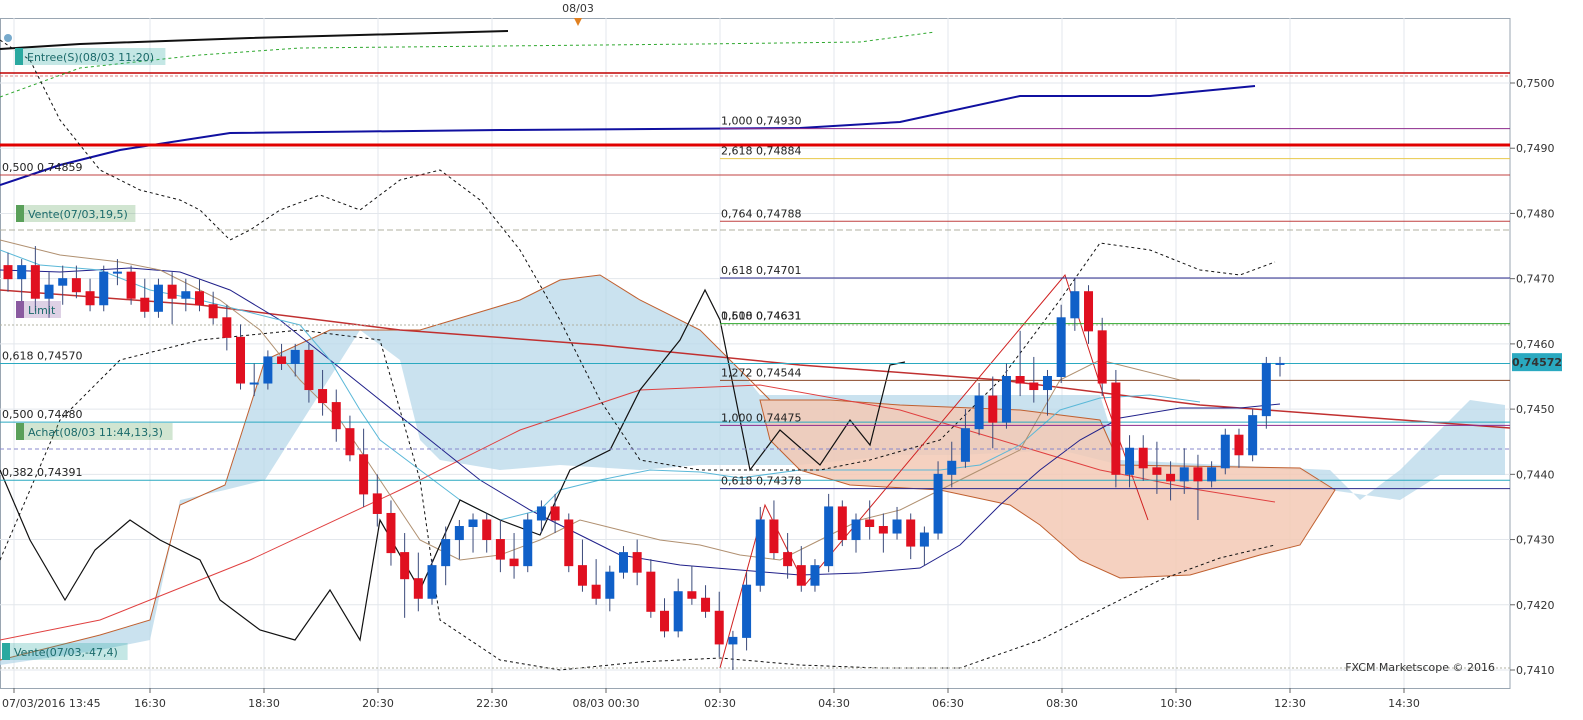  Describe the element at coordinates (76, 213) in the screenshot. I see `order-tag: Vente(07/03,19,5)` at that location.